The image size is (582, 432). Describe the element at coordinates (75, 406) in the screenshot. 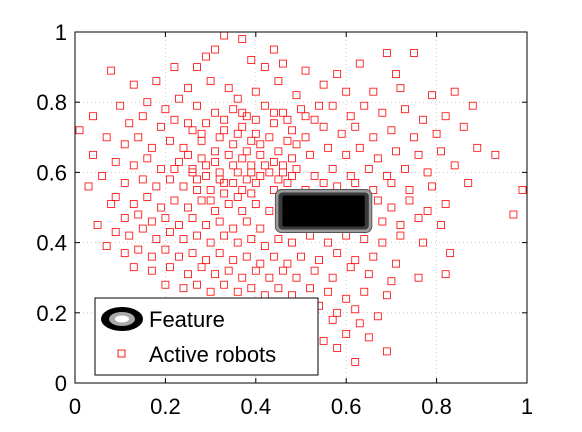

I see `x-tick-label: 0` at that location.